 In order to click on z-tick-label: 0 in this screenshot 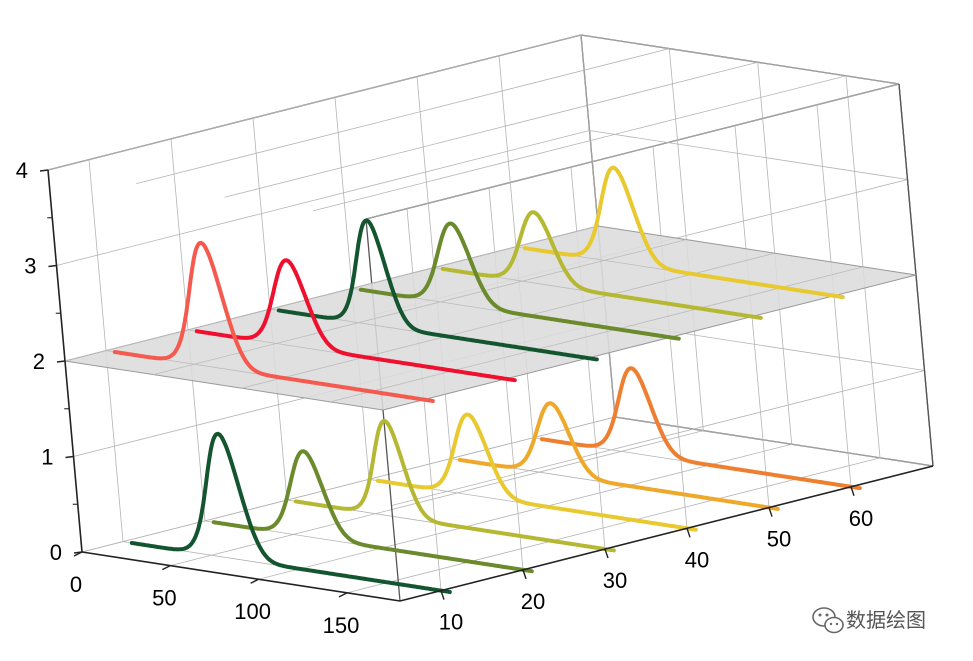, I will do `click(56, 552)`.